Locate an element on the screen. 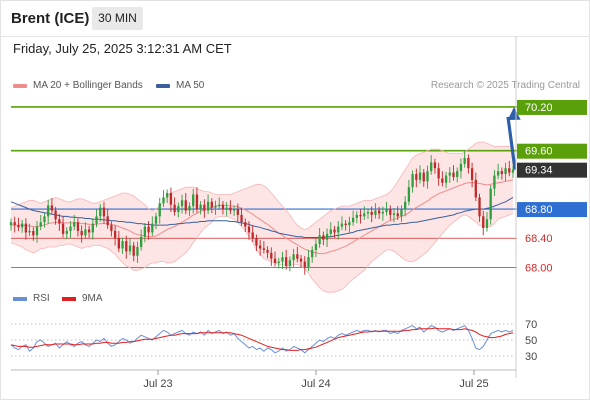  level-badge-resistance: 69.60 is located at coordinates (552, 151).